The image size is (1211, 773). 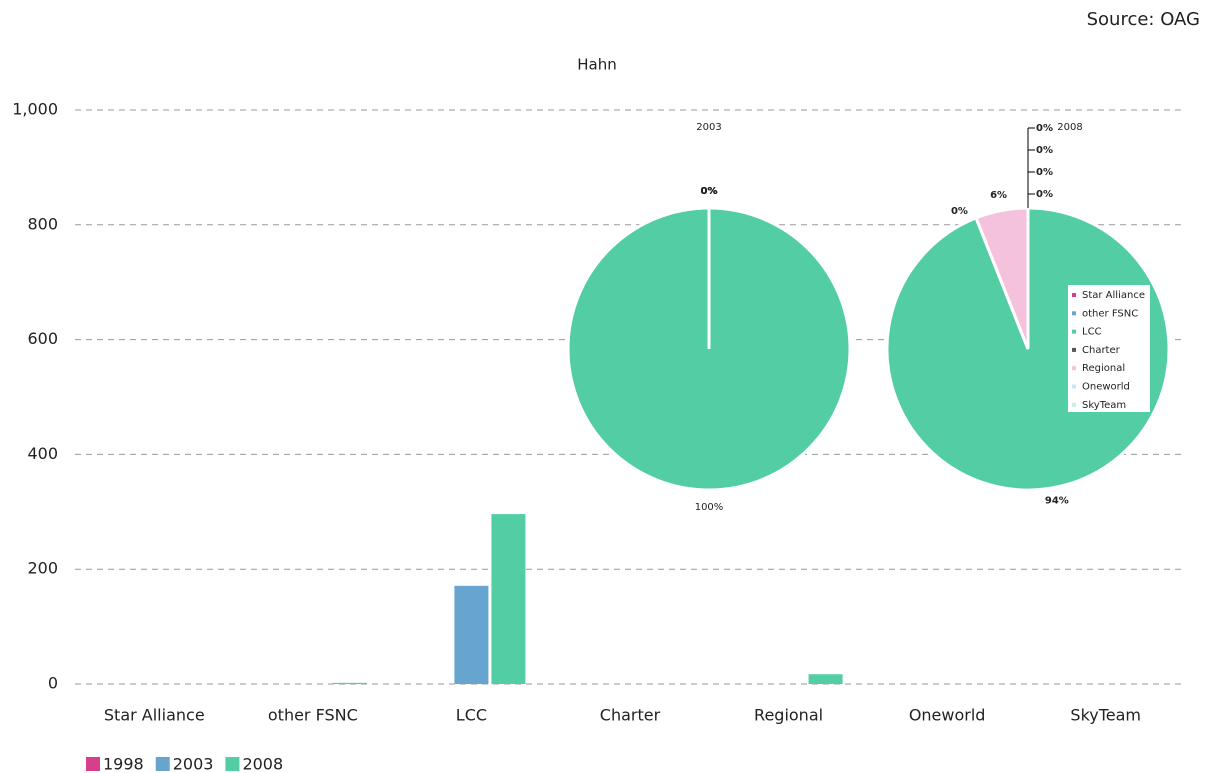 What do you see at coordinates (42, 338) in the screenshot?
I see `y-tick-label: 600` at bounding box center [42, 338].